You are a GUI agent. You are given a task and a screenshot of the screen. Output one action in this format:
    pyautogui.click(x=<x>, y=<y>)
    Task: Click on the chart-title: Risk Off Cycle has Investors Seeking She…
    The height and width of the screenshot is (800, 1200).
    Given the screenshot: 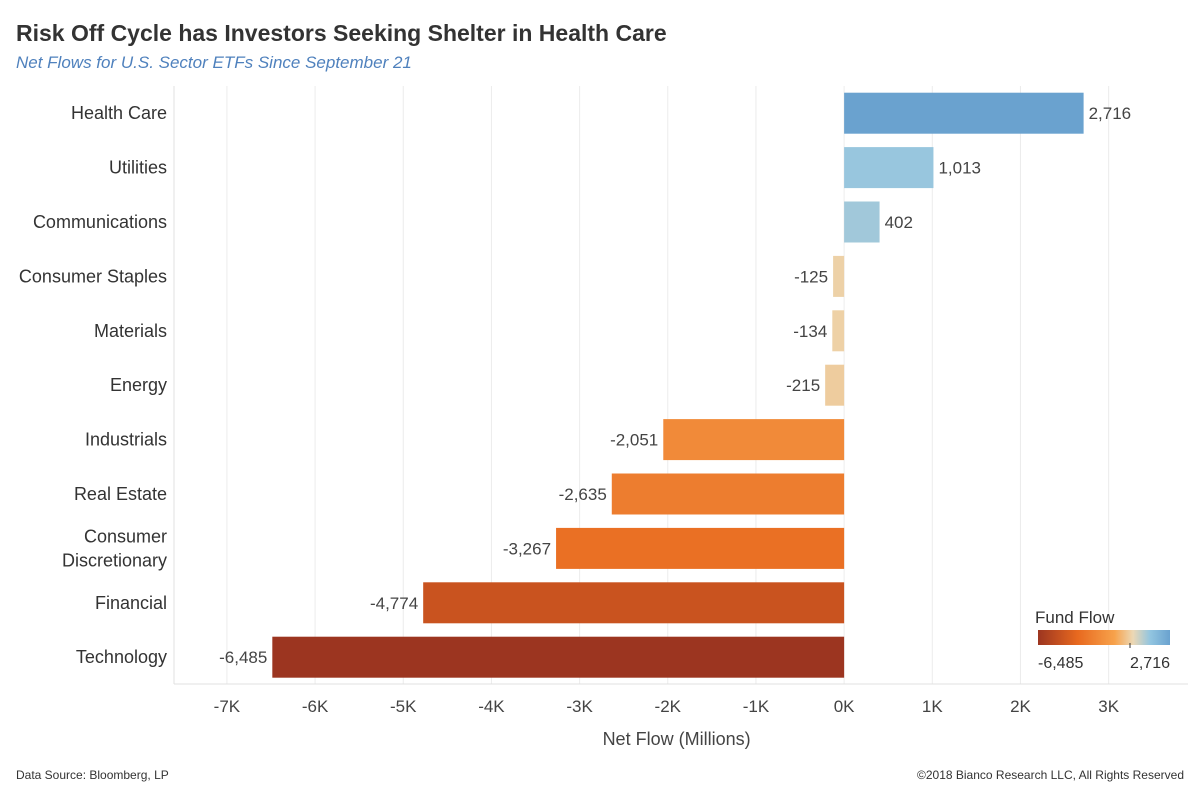 What is the action you would take?
    pyautogui.click(x=341, y=33)
    